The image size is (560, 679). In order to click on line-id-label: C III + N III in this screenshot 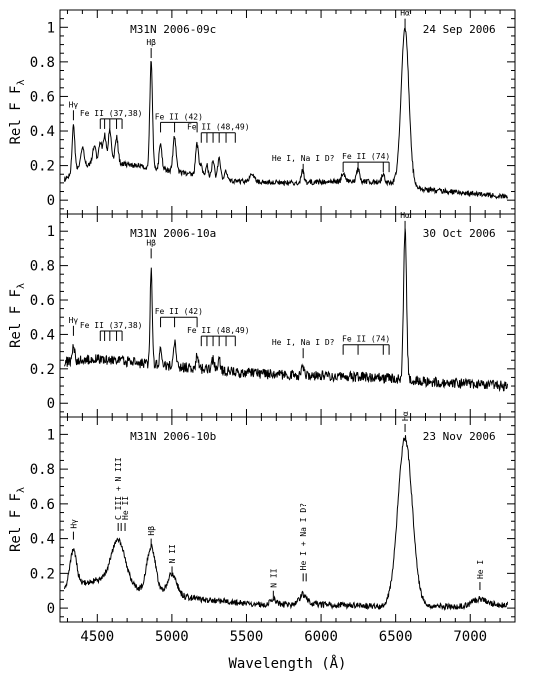, I will do `click(118, 488)`.